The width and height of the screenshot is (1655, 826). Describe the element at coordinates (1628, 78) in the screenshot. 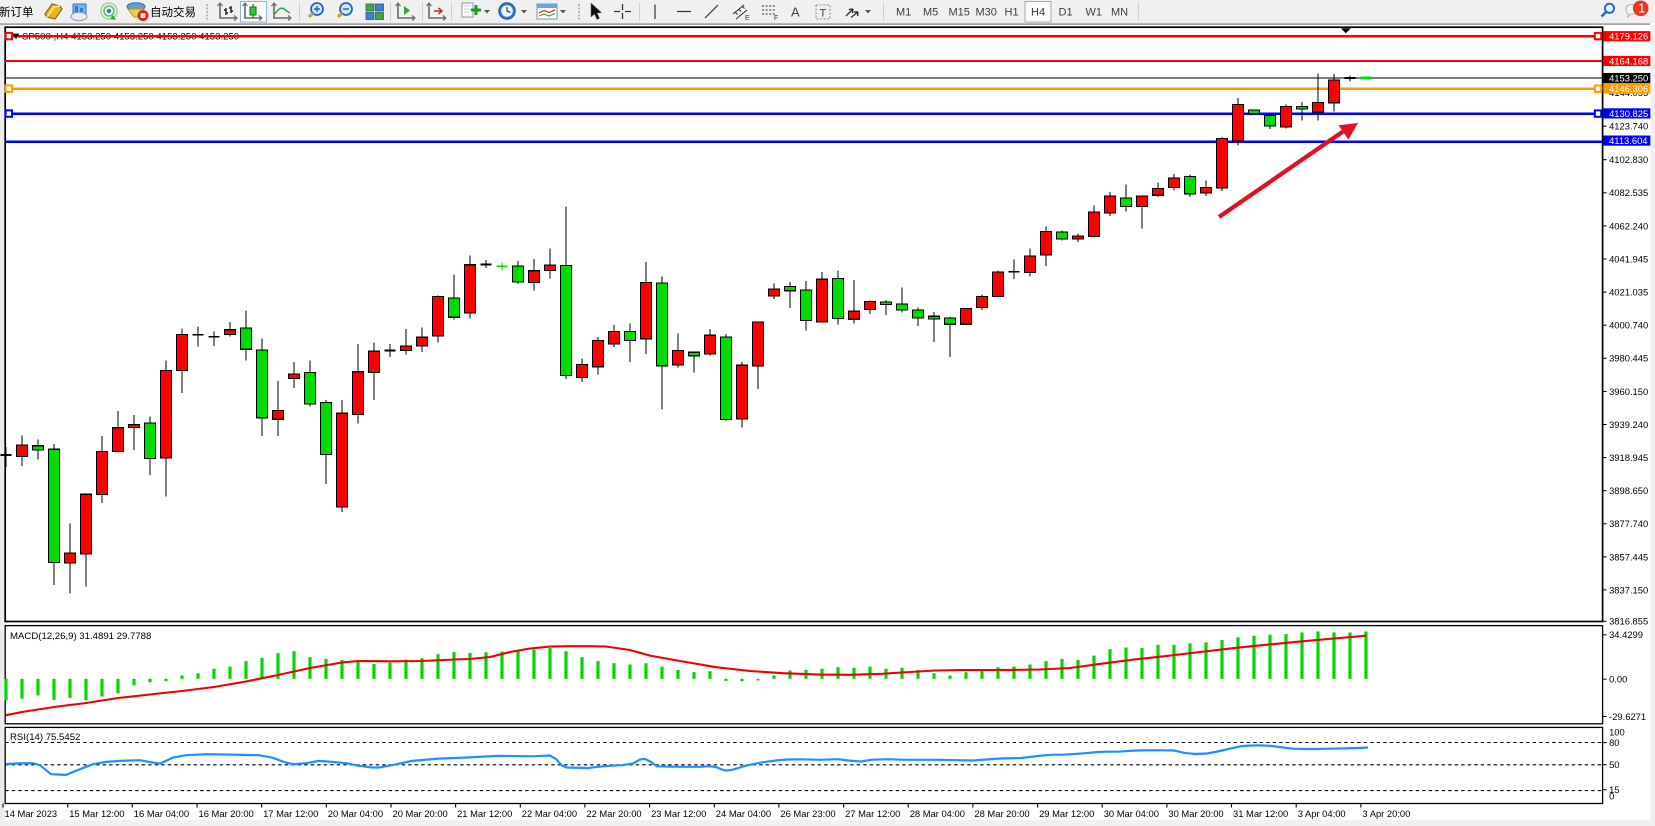

I see `svg-text: 4153.250` at that location.